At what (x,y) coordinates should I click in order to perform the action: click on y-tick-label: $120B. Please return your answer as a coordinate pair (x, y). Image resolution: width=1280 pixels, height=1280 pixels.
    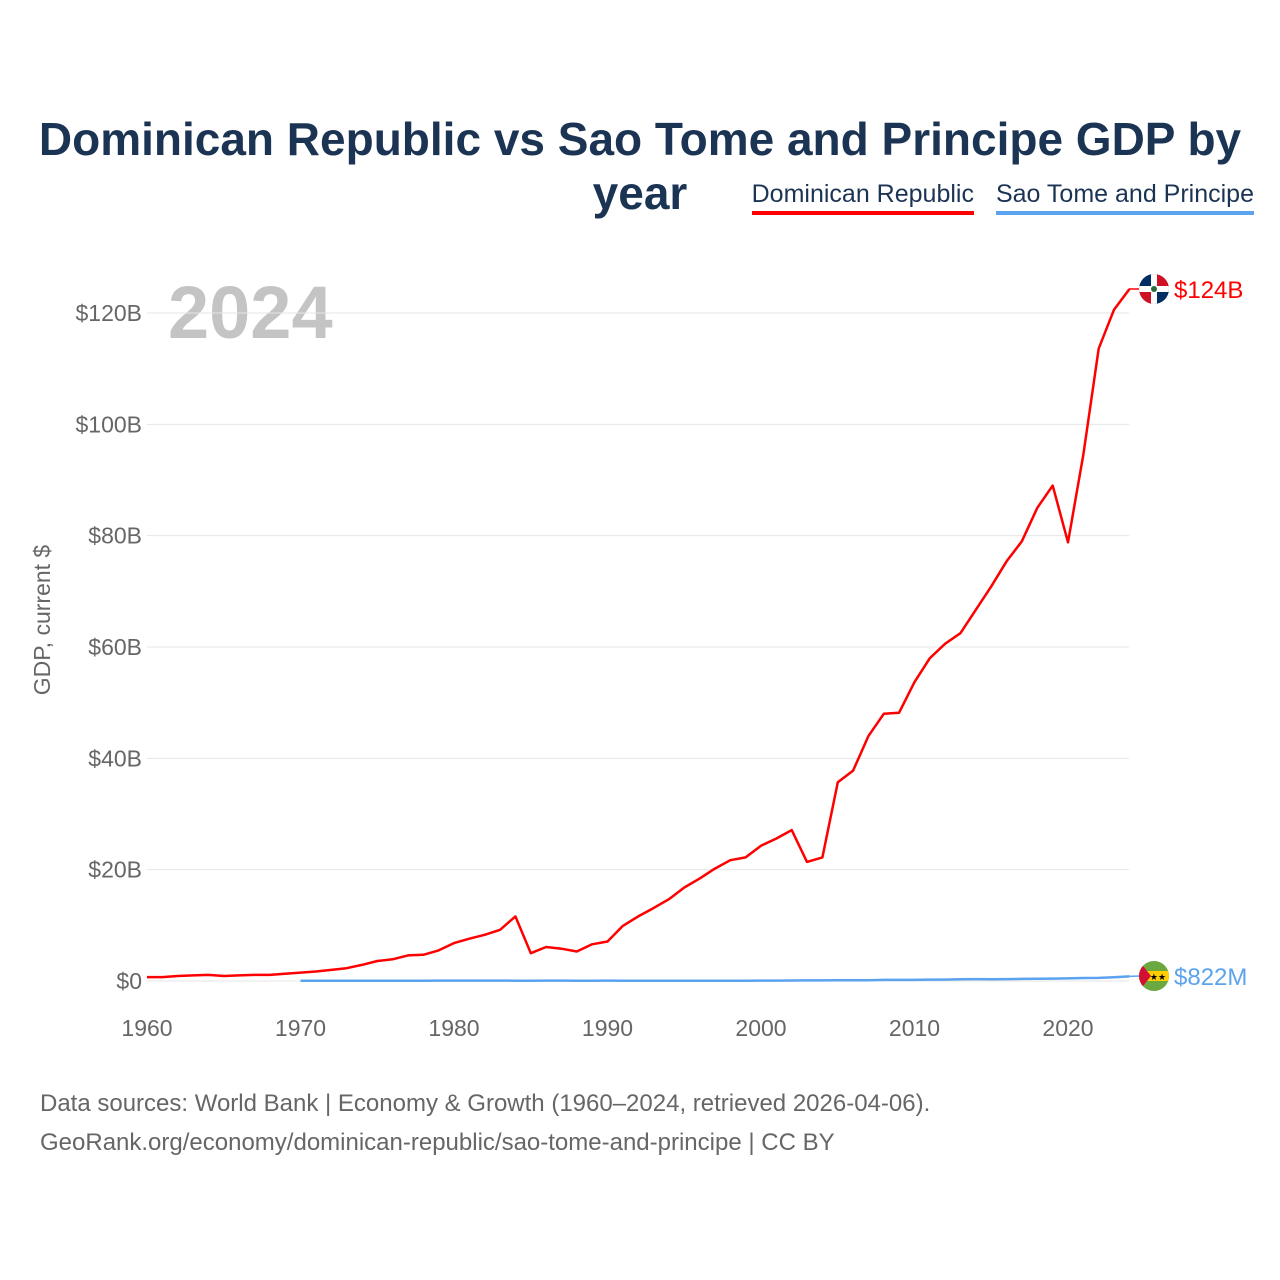
    Looking at the image, I should click on (108, 313).